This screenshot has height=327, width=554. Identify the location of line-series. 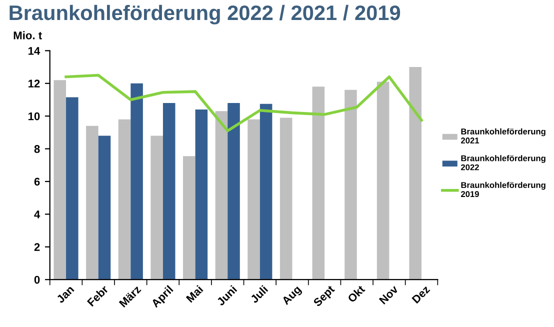
(243, 103).